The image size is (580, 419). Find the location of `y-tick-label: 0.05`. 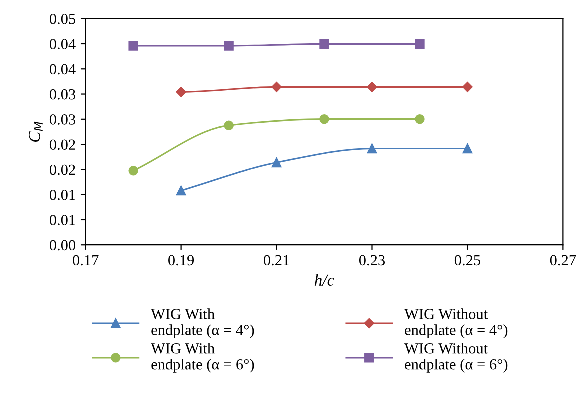

y-tick-label: 0.05 is located at coordinates (63, 19).